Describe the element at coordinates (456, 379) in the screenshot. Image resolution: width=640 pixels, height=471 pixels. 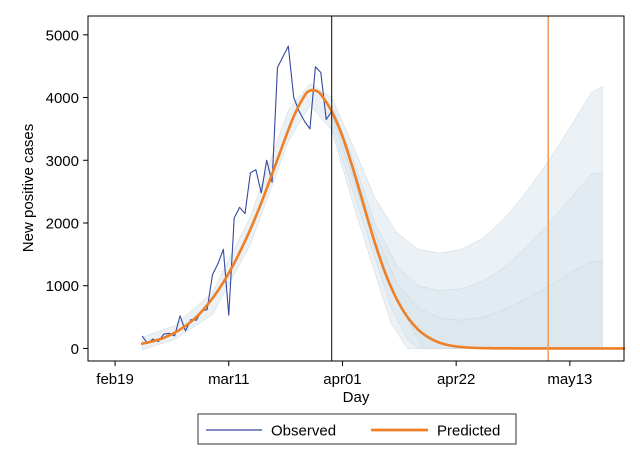
I see `x-tick-label: apr22` at that location.